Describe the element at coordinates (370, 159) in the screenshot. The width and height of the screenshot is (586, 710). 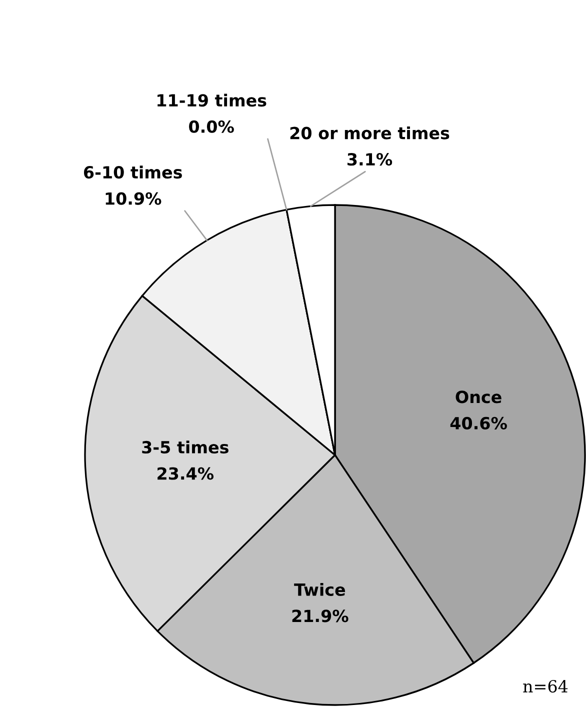
I see `data-label: 3.1%` at that location.